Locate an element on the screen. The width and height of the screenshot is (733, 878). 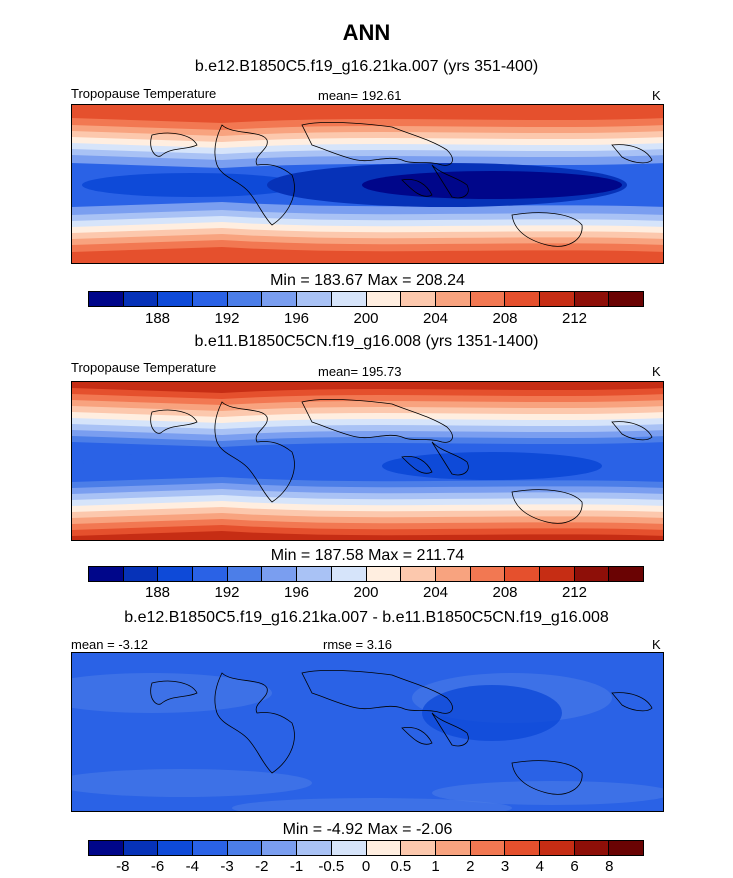
panel1-colorbar-ticks: 188 192 196 200 204 208 212 is located at coordinates (366, 319).